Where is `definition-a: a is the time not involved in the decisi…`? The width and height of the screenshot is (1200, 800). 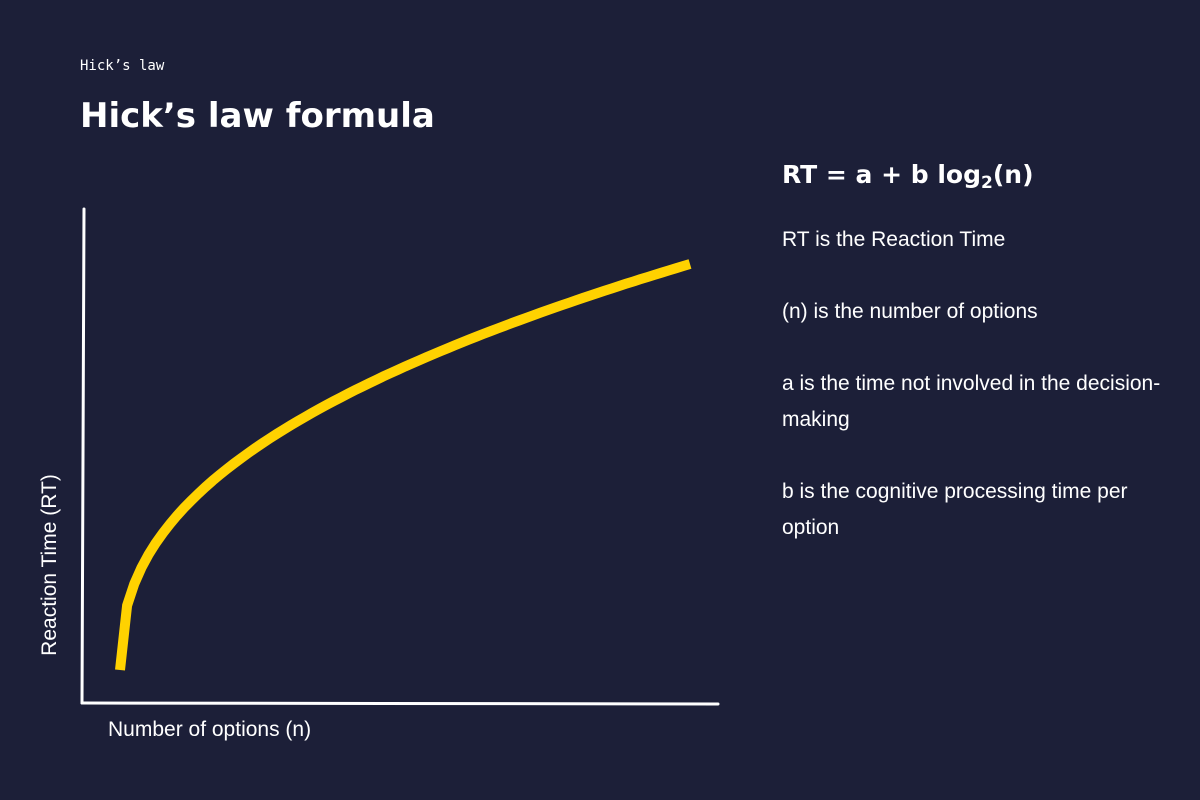
definition-a: a is the time not involved in the decisi… is located at coordinates (971, 401).